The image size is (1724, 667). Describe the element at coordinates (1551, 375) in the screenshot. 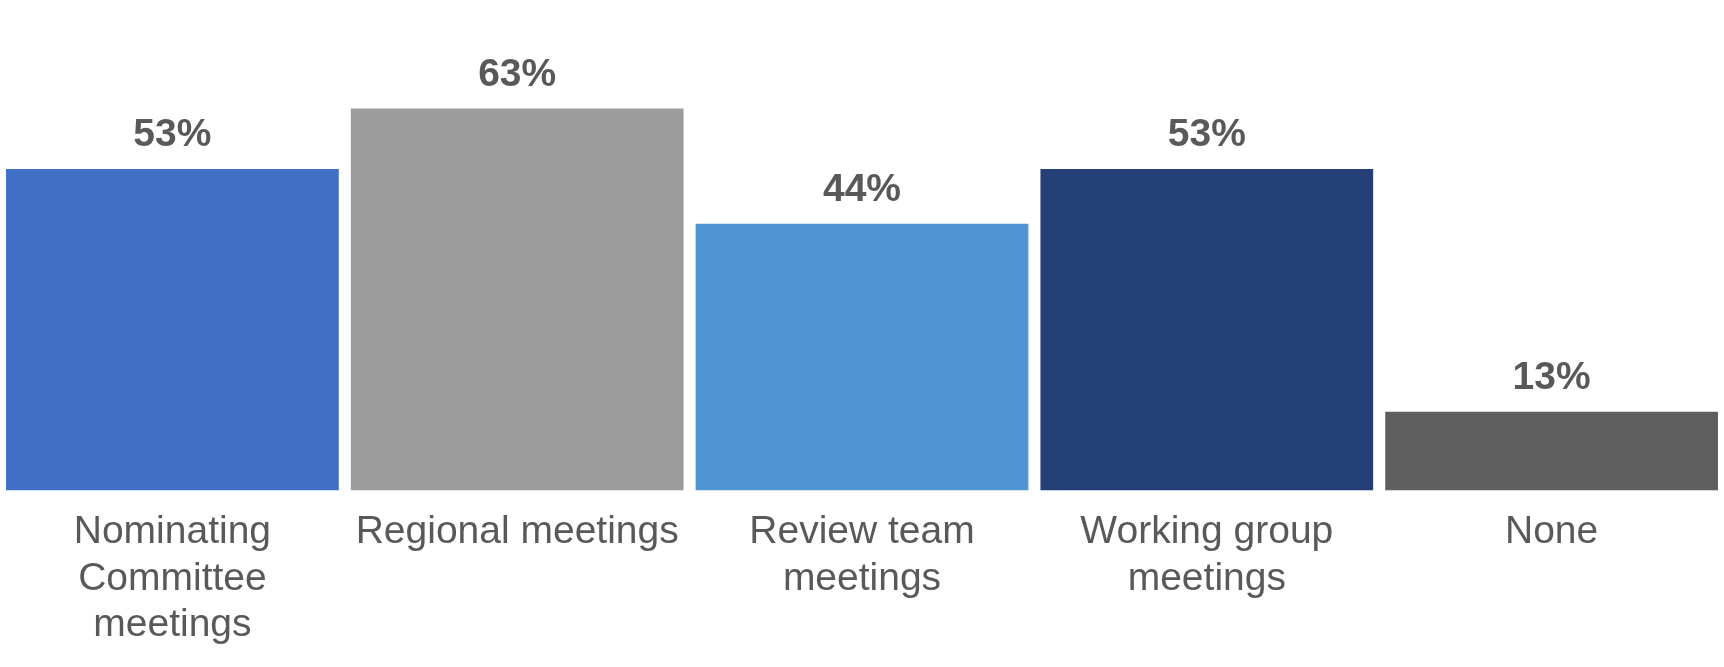

I see `data-label: 13%` at that location.